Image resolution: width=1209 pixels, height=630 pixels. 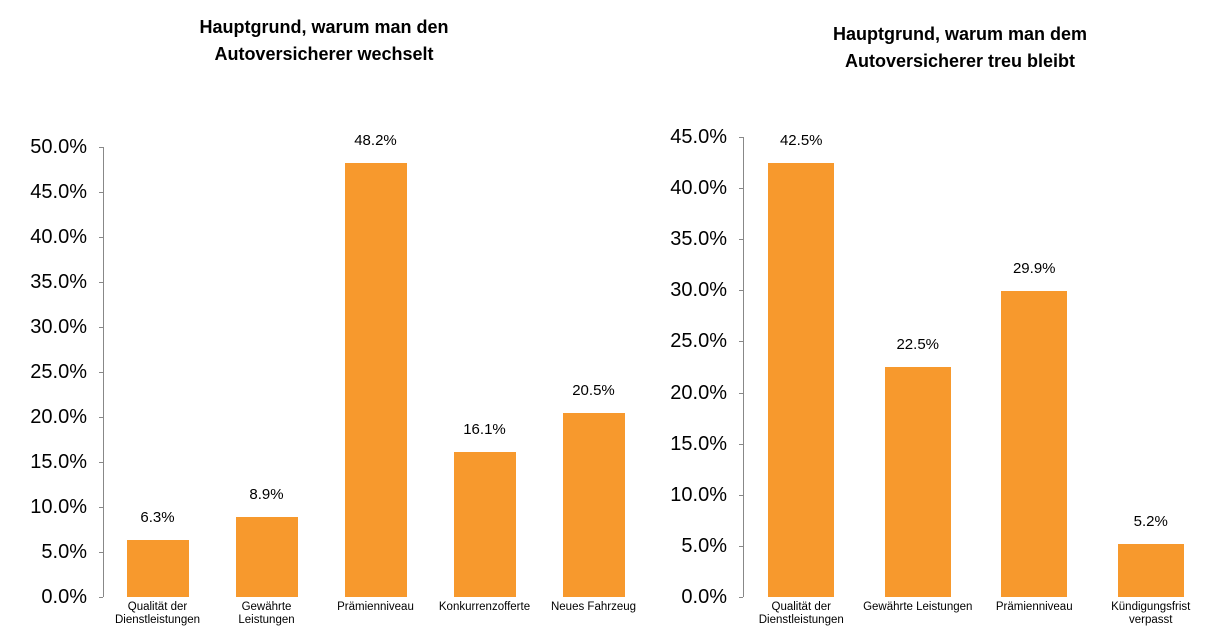 What do you see at coordinates (1034, 269) in the screenshot?
I see `value-label: 29.9%` at bounding box center [1034, 269].